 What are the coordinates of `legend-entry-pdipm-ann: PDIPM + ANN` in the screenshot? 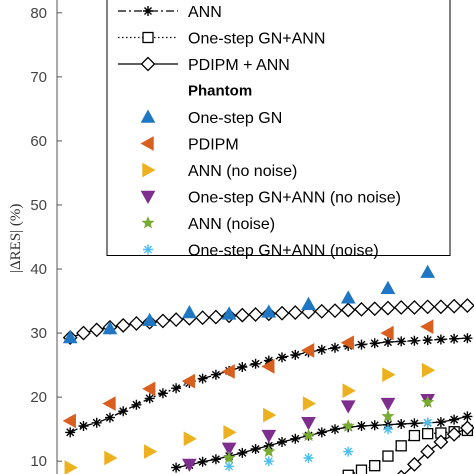 It's located at (204, 65).